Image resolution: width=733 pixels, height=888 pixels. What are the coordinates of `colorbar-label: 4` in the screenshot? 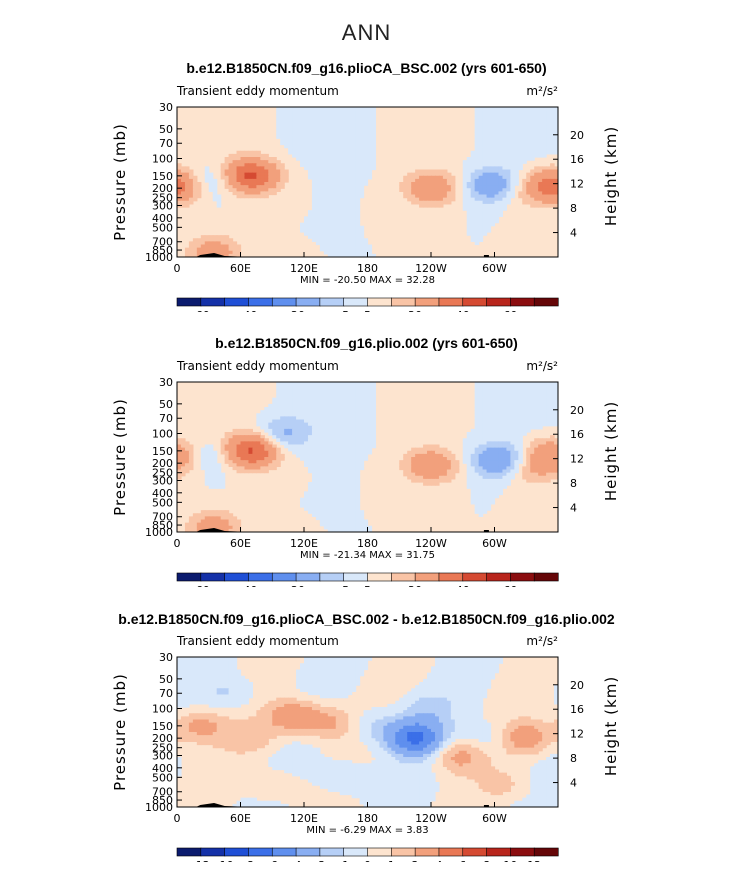 It's located at (438, 860).